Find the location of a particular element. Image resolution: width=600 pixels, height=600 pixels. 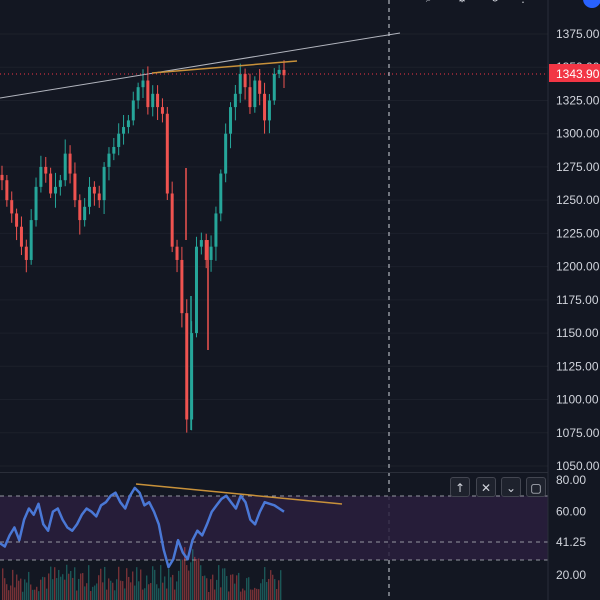

maximize-pane-button: ▢ is located at coordinates (536, 487).